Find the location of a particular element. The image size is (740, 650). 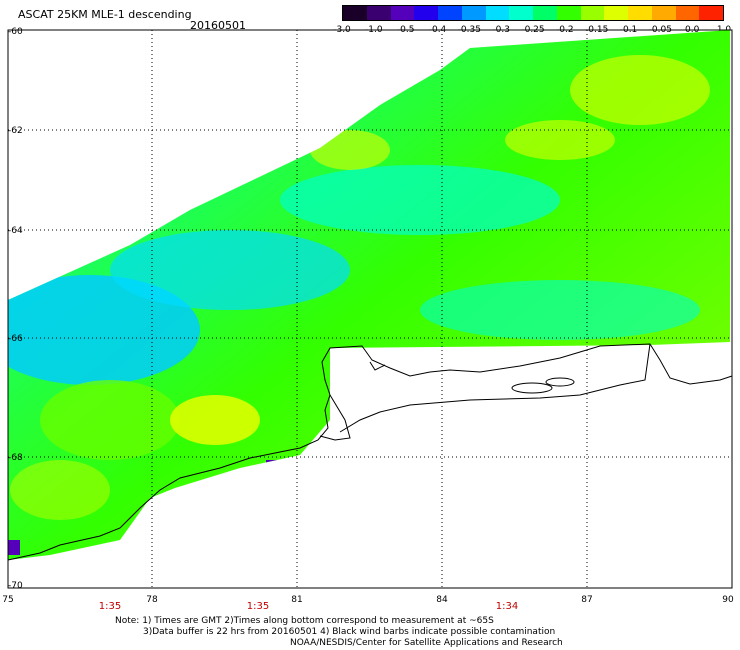

product-date: 20160501 is located at coordinates (218, 25).